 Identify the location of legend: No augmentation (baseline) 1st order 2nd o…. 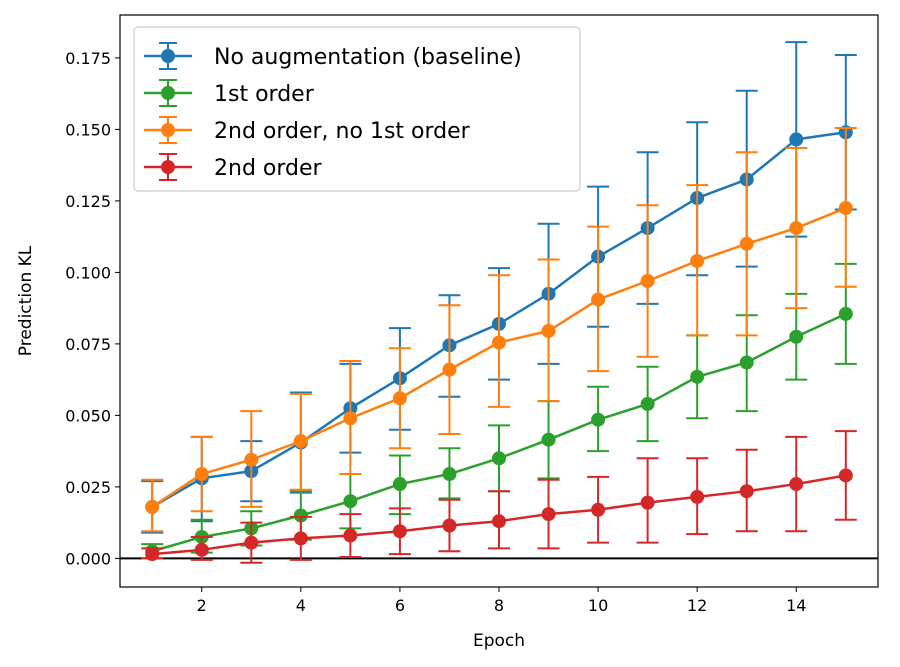
(357, 109).